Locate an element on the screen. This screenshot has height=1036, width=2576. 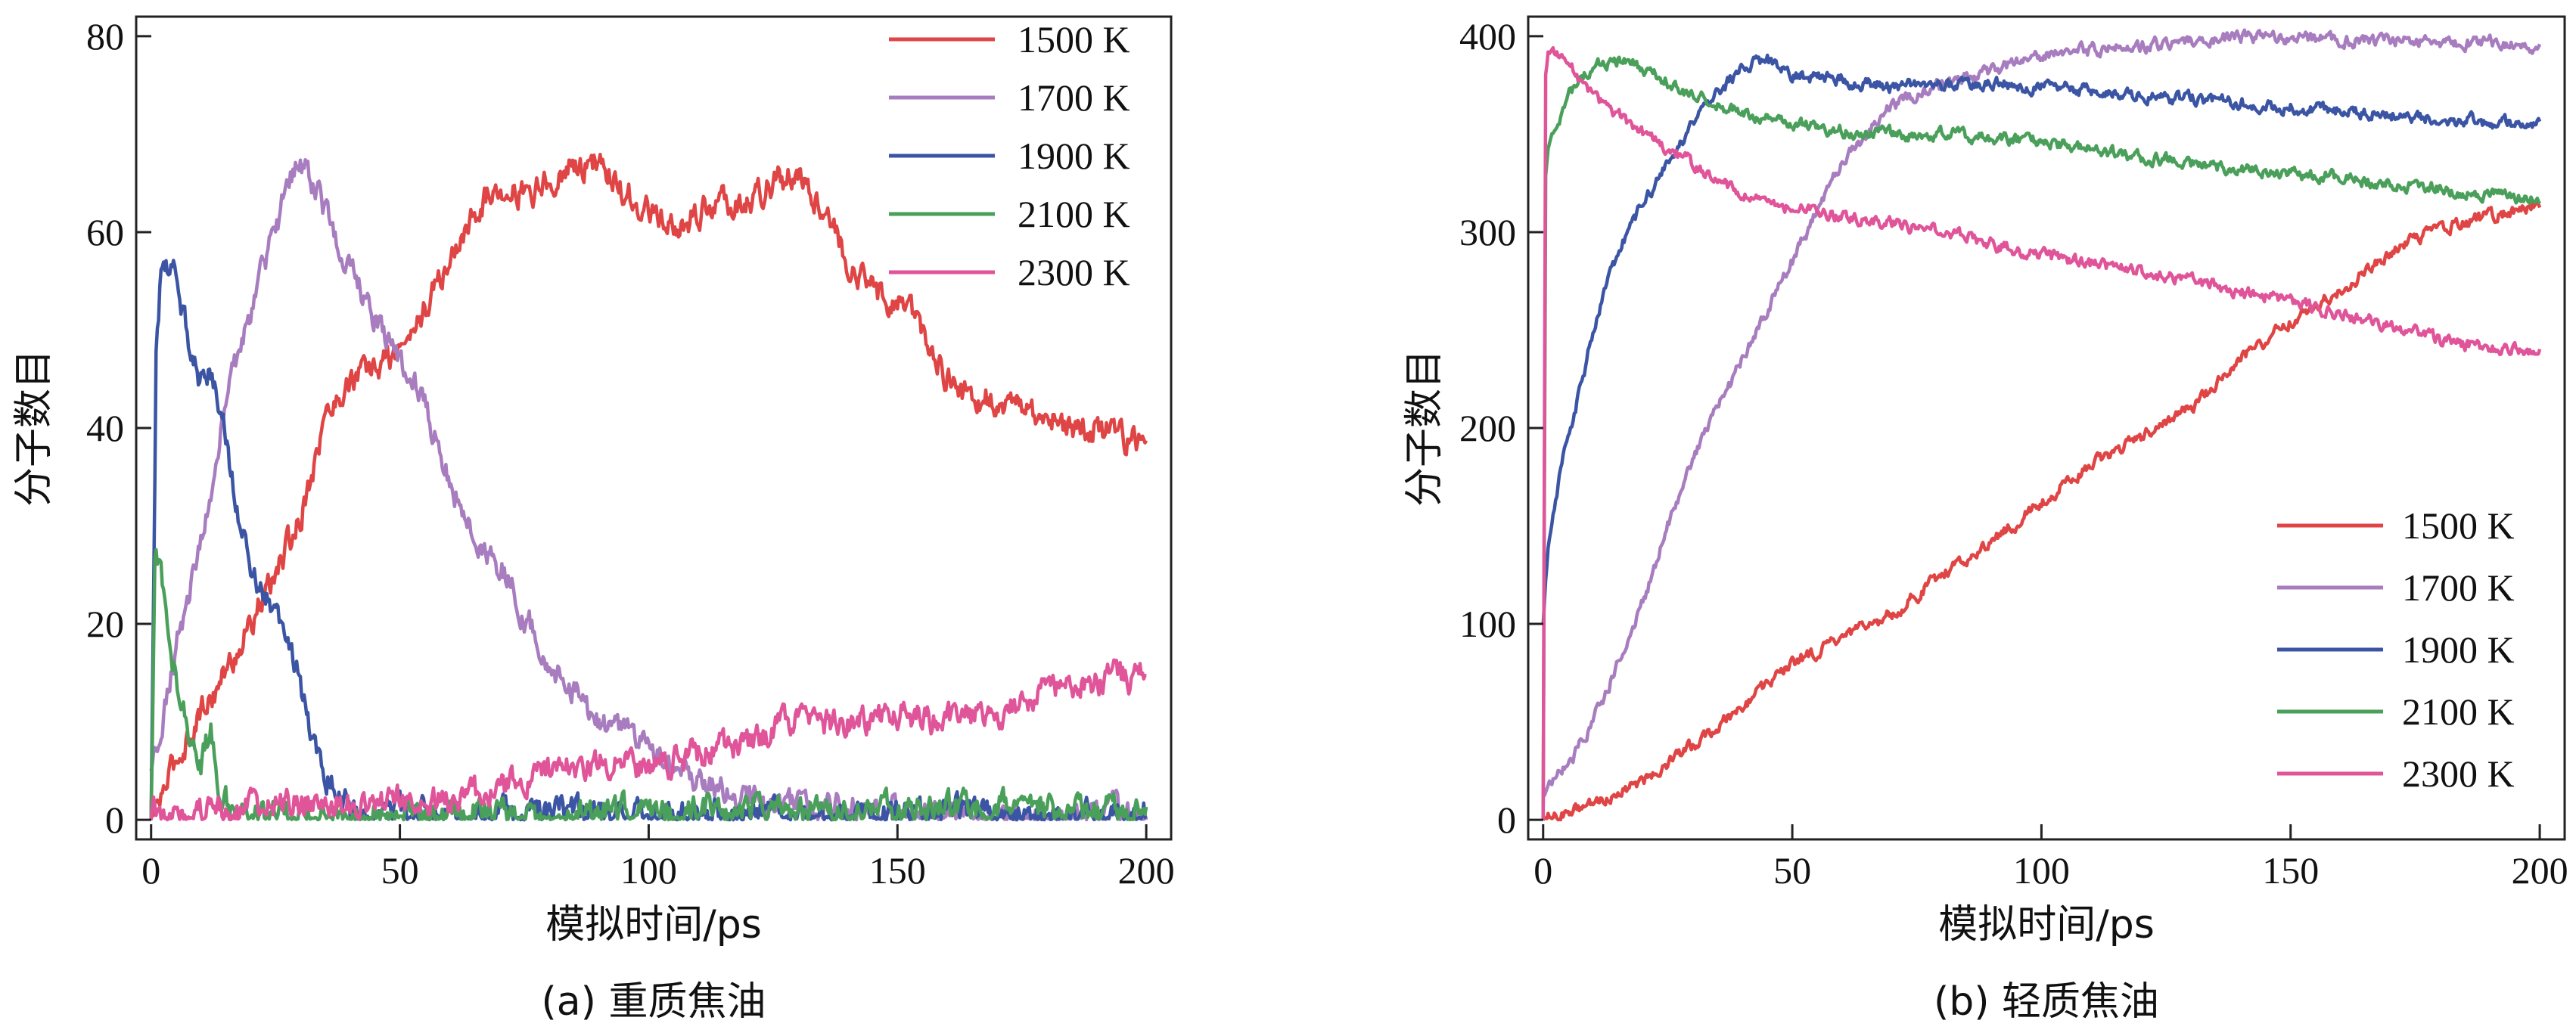
y-tick-label: 60 is located at coordinates (105, 232).